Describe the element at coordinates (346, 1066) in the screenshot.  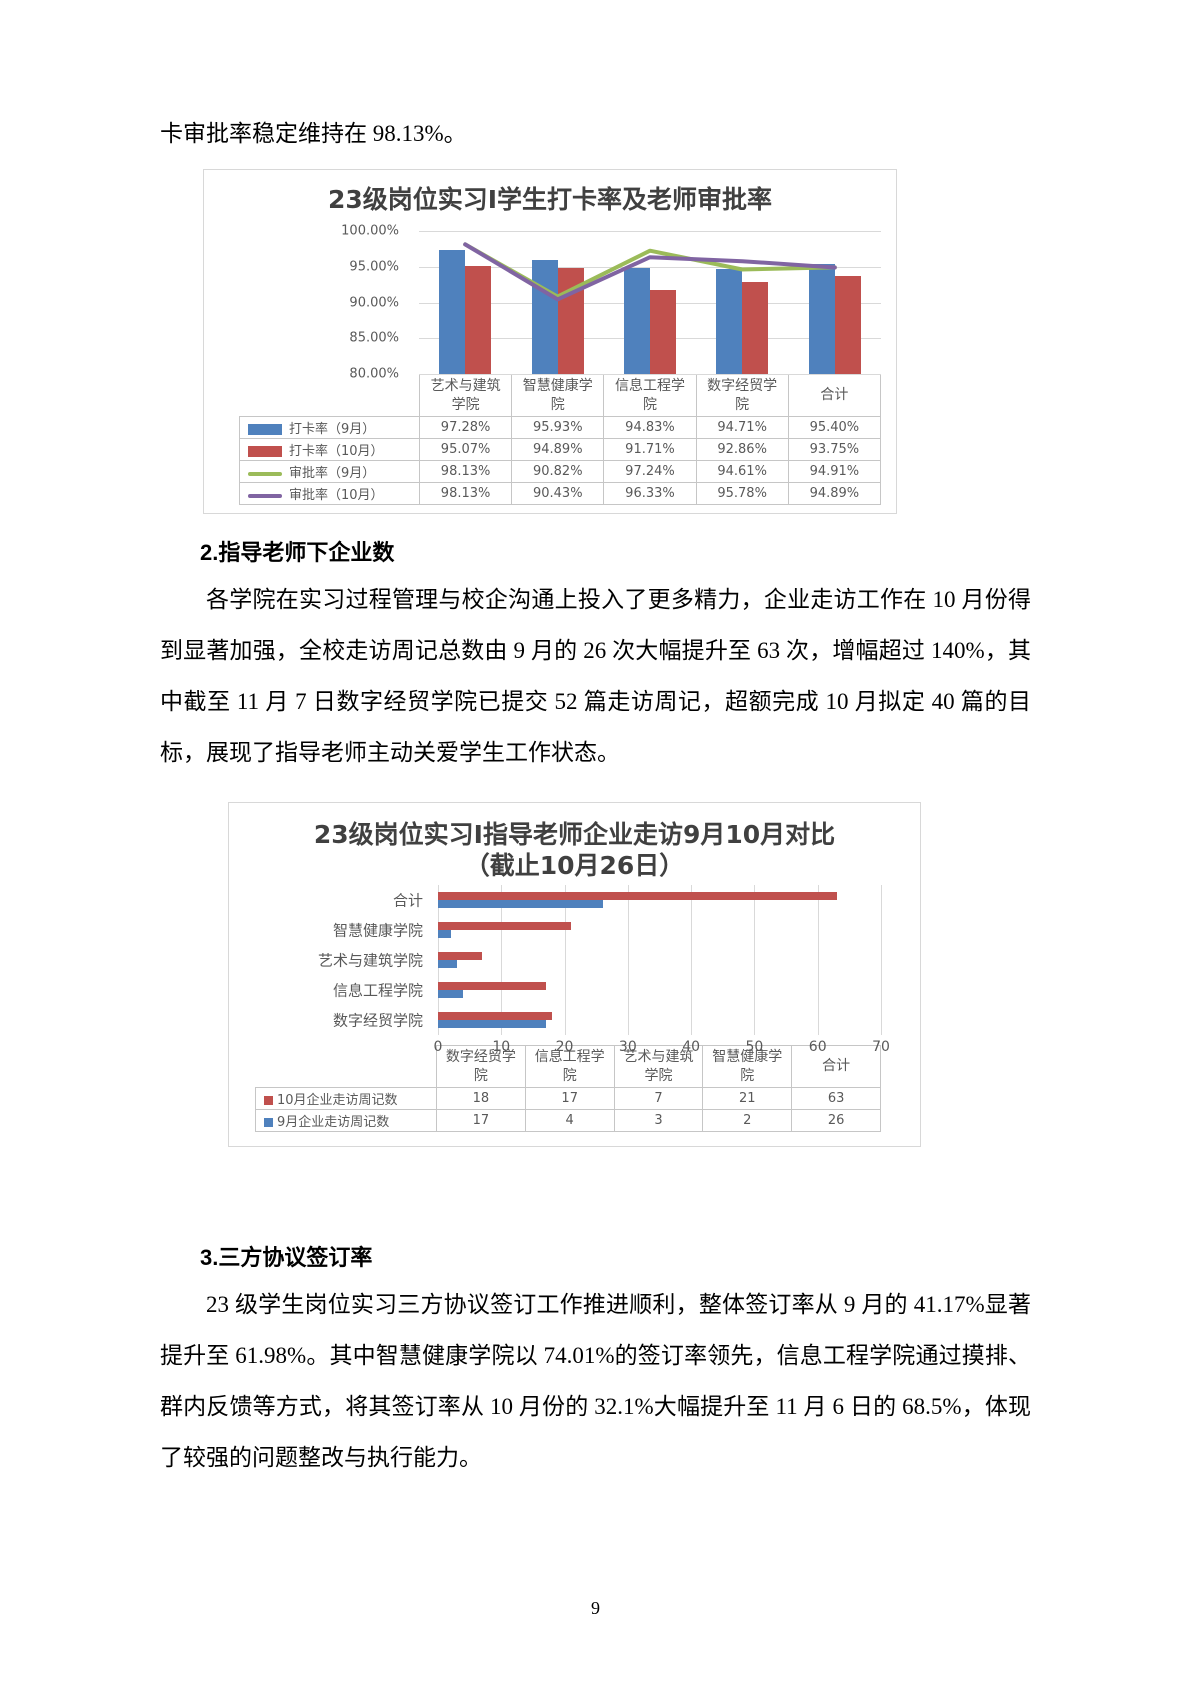
I see `chart2-table-corner` at that location.